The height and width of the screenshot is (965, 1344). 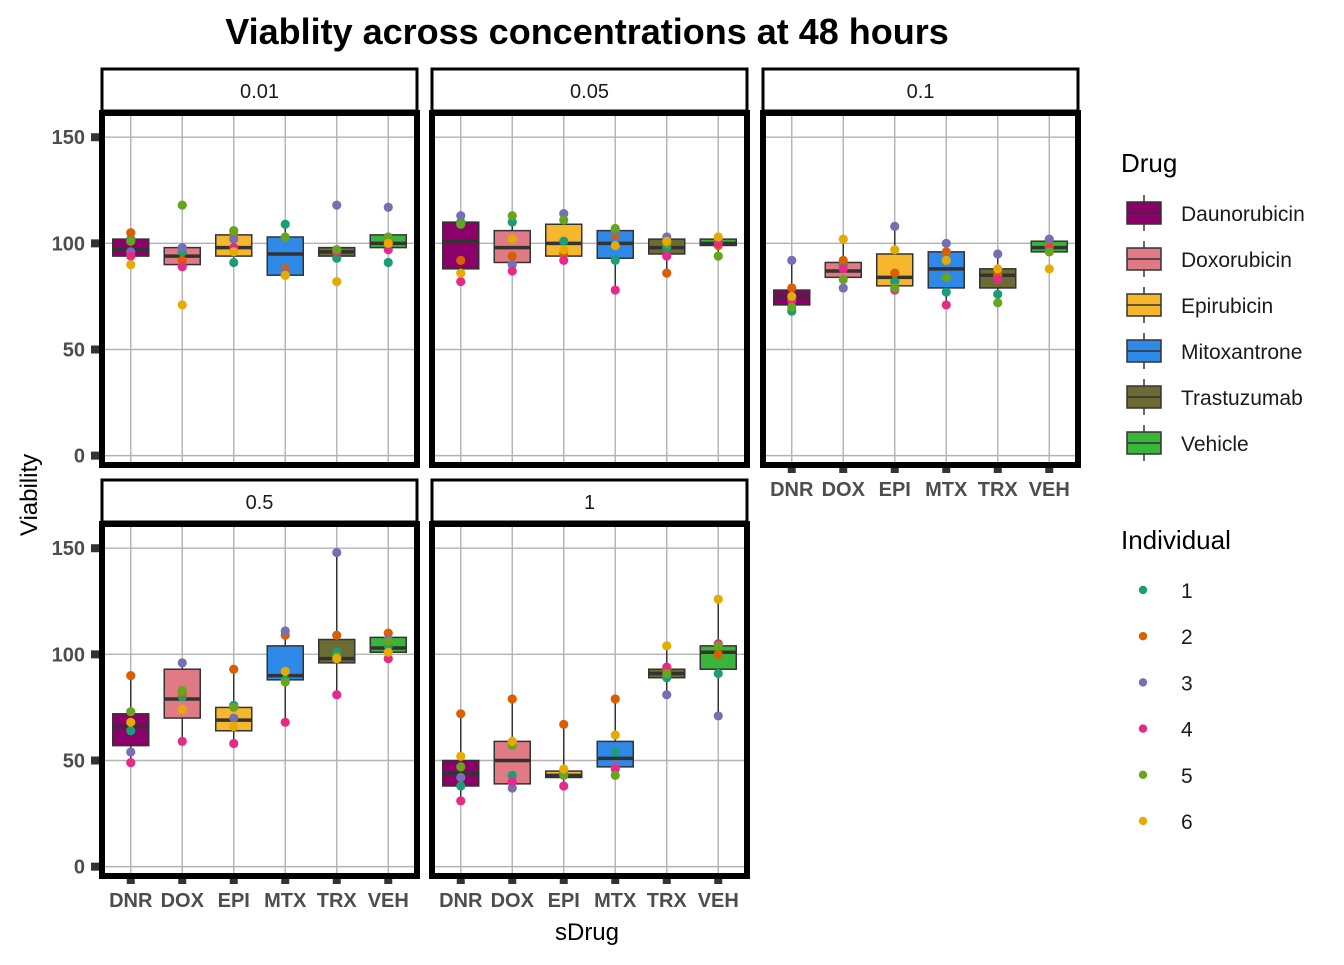 I want to click on legend-individual-item: 4, so click(x=1165, y=730).